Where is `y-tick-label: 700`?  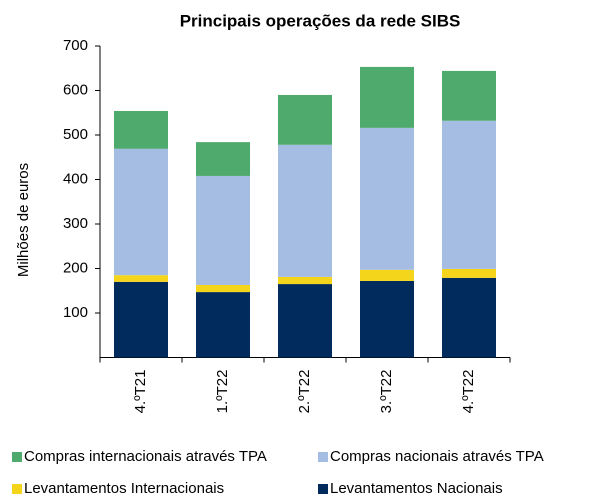
y-tick-label: 700 is located at coordinates (75, 45).